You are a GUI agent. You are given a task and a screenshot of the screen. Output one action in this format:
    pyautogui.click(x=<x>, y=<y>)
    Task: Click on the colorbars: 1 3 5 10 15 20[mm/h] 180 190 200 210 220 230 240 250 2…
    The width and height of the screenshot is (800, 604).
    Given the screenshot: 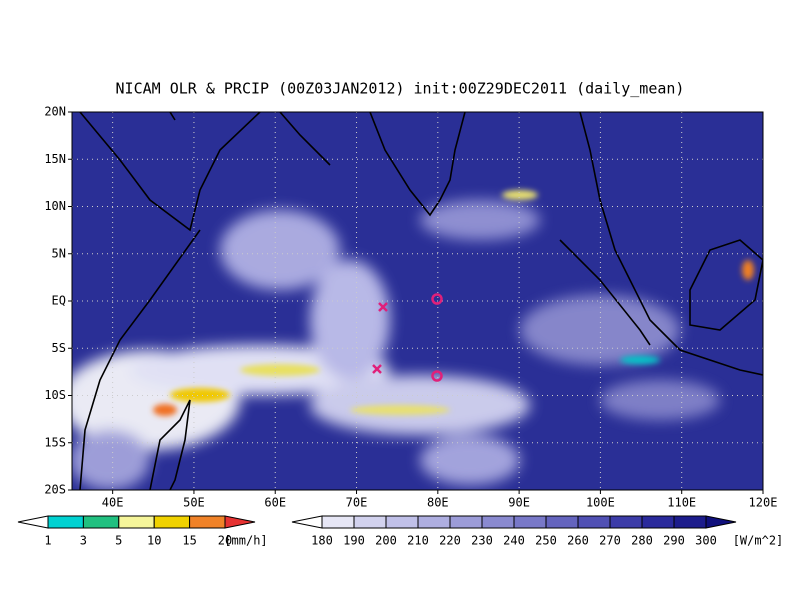 What is the action you would take?
    pyautogui.click(x=400, y=531)
    